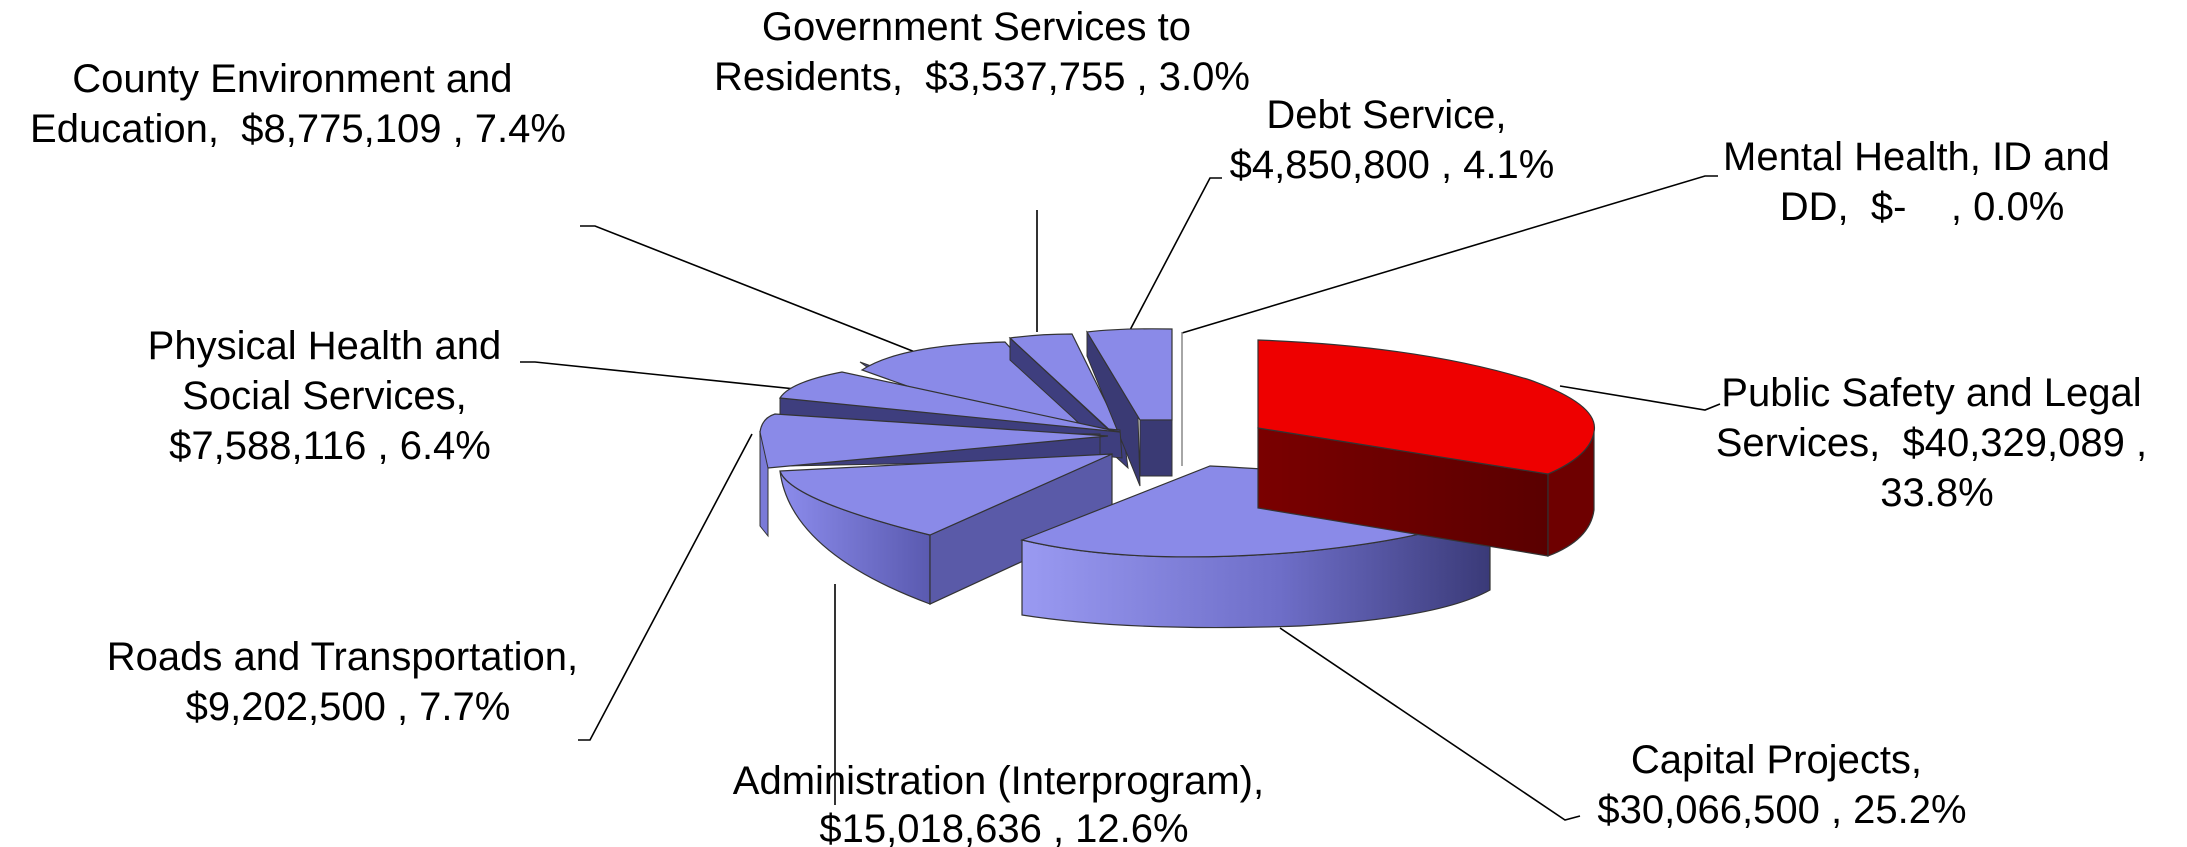 The height and width of the screenshot is (847, 2187). I want to click on label-roads-line-2: $9,202,500 , 7.7%, so click(348, 707).